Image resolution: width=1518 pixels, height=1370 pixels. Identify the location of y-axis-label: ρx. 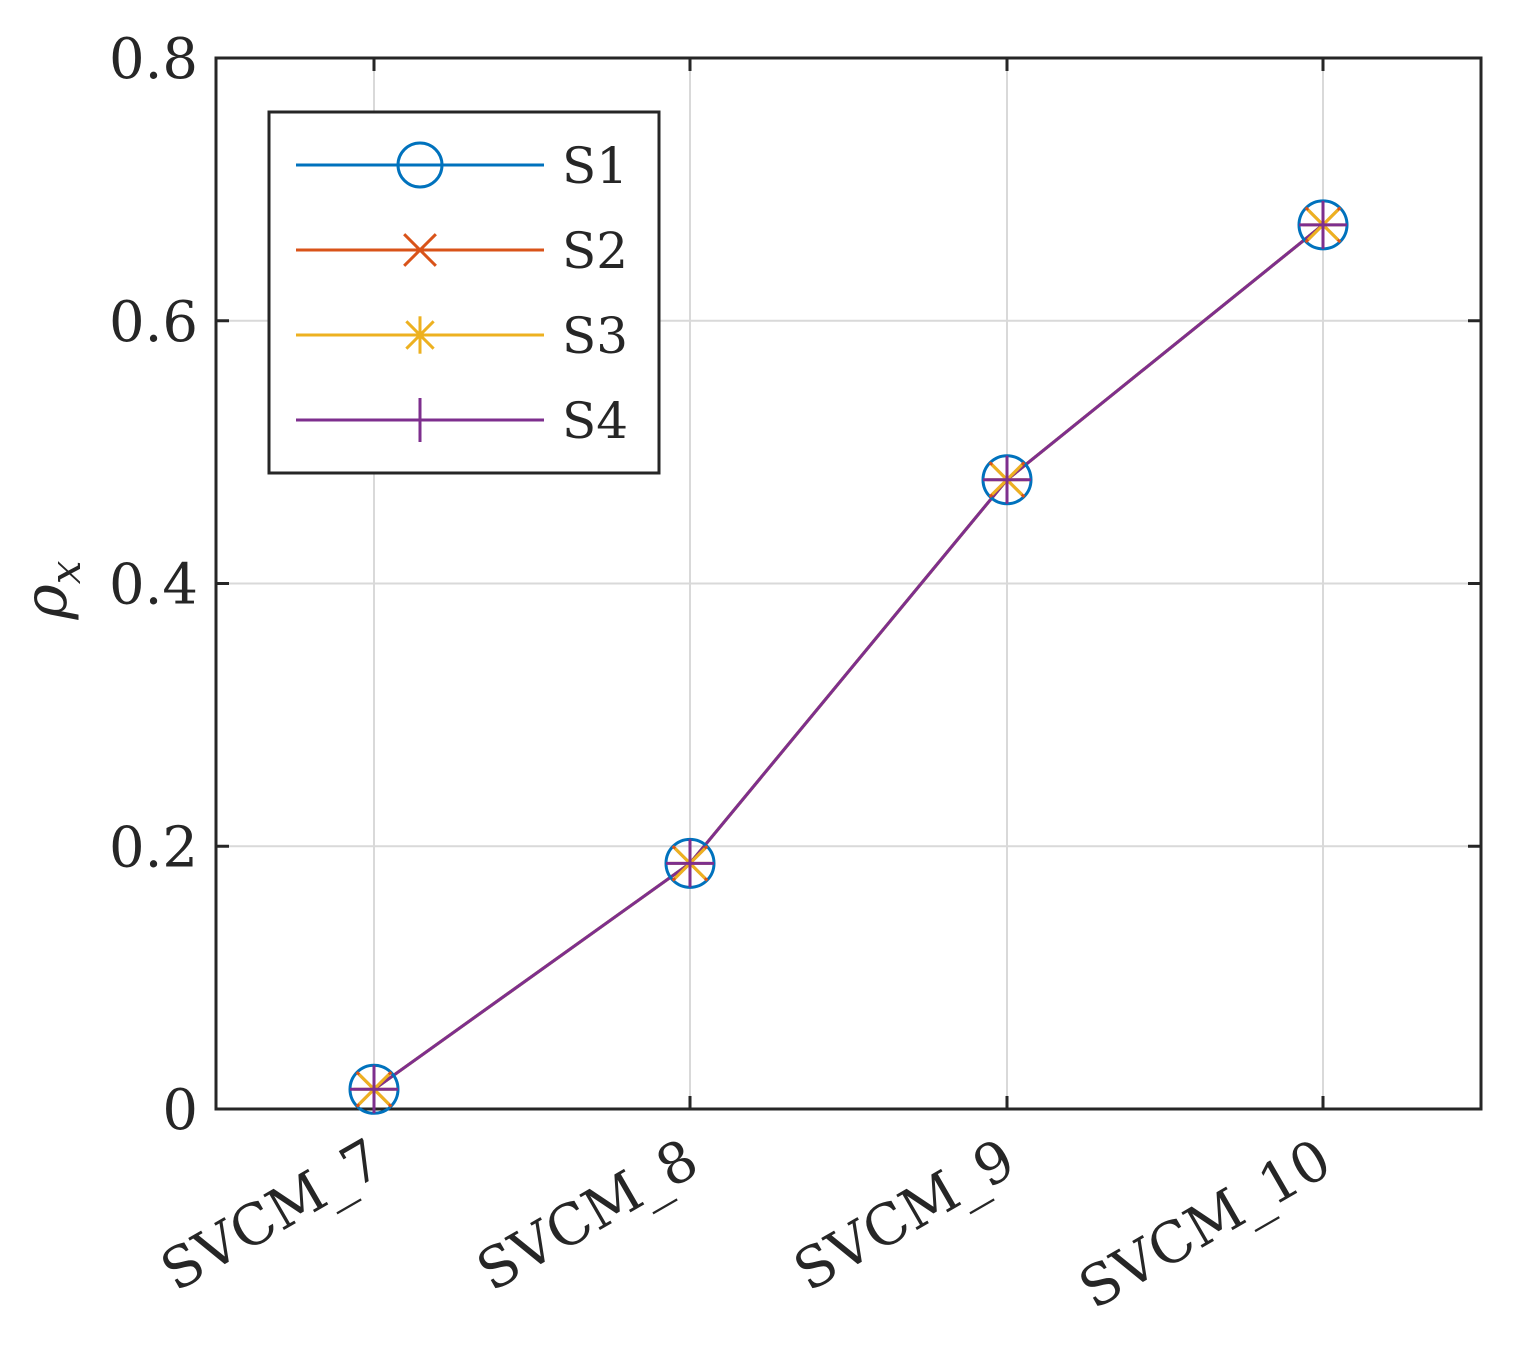
(50, 590).